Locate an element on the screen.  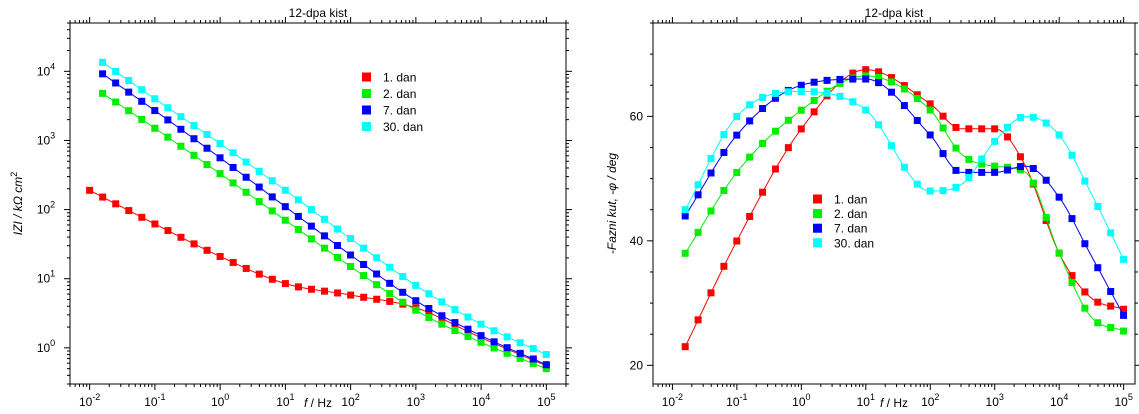
legend-label: 2. dan is located at coordinates (850, 214).